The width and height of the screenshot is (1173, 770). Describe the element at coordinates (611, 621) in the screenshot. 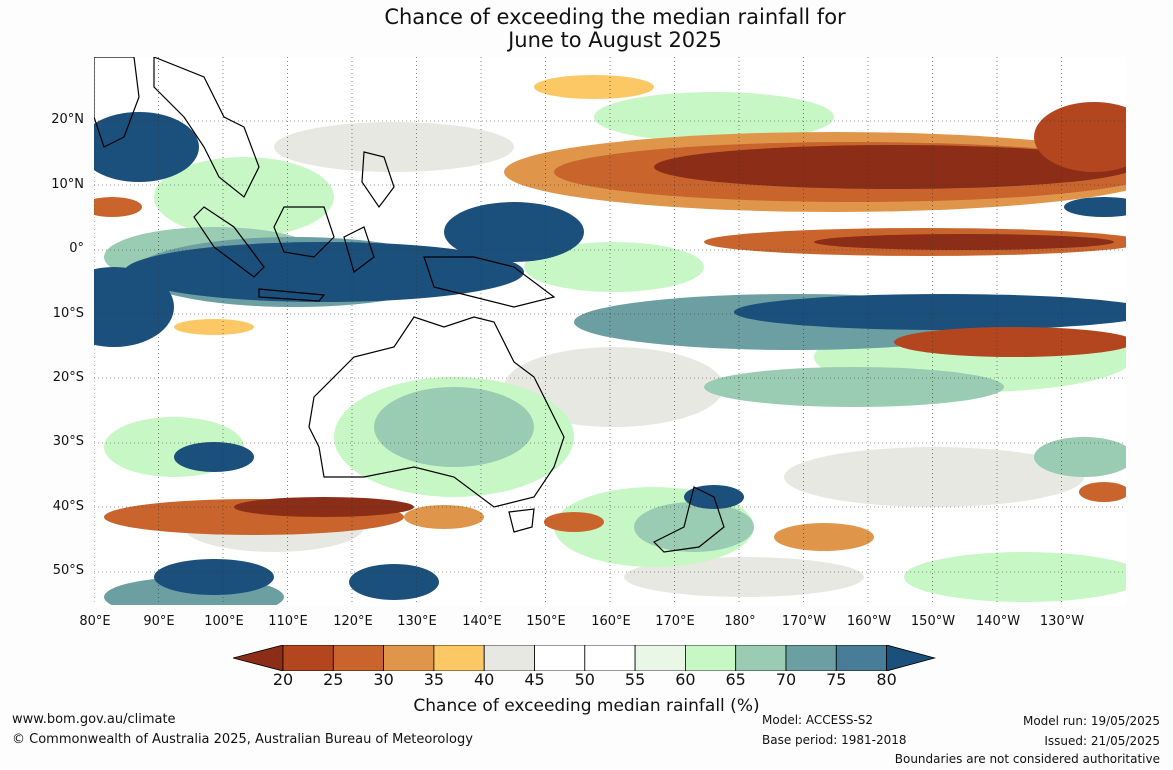

I see `lon-label: 160°E` at that location.